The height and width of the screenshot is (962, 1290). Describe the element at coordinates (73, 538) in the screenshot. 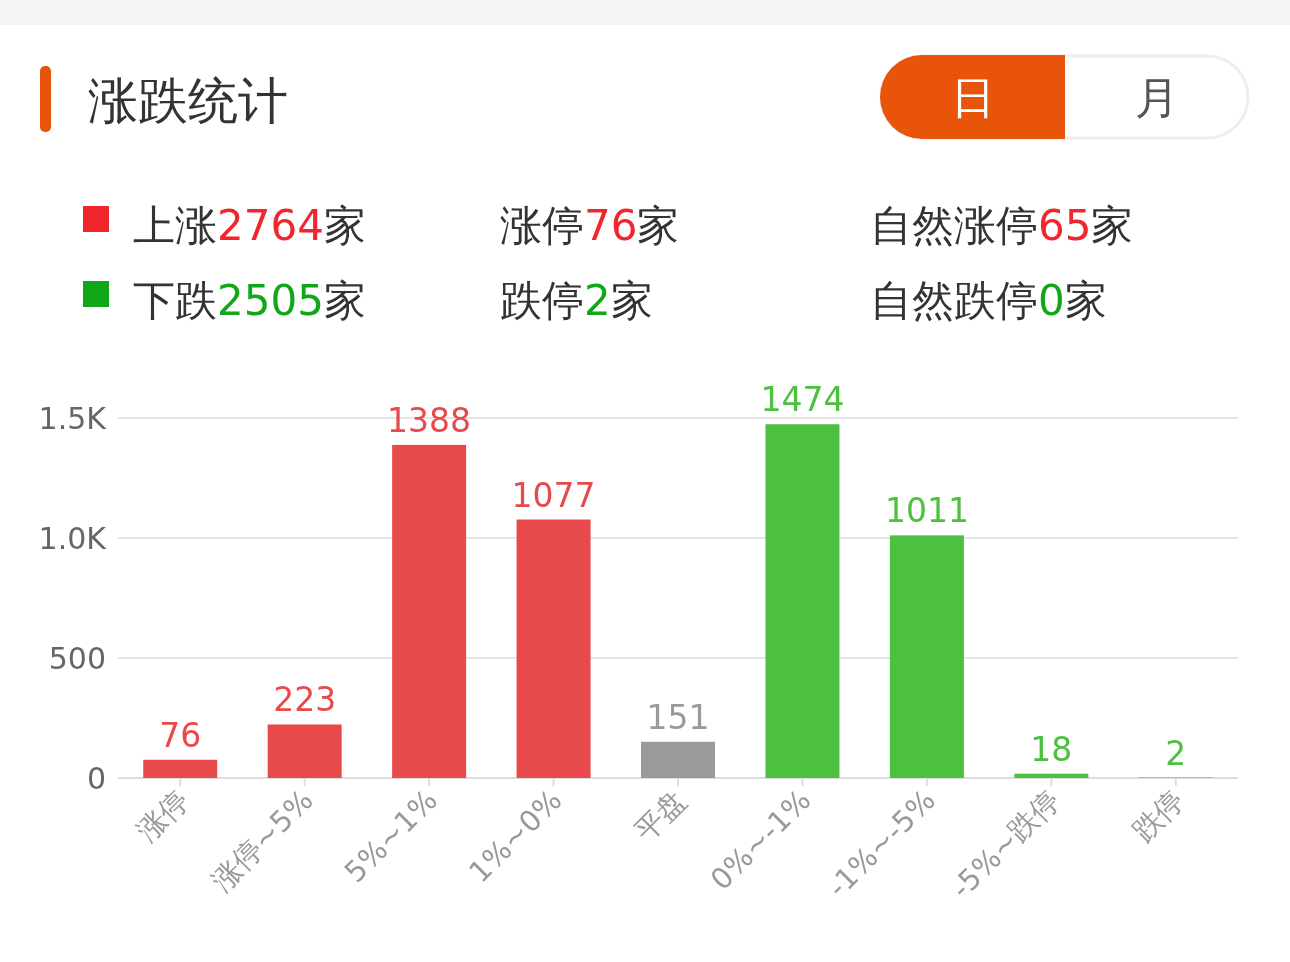

I see `y-tick-label: 1.0K` at that location.